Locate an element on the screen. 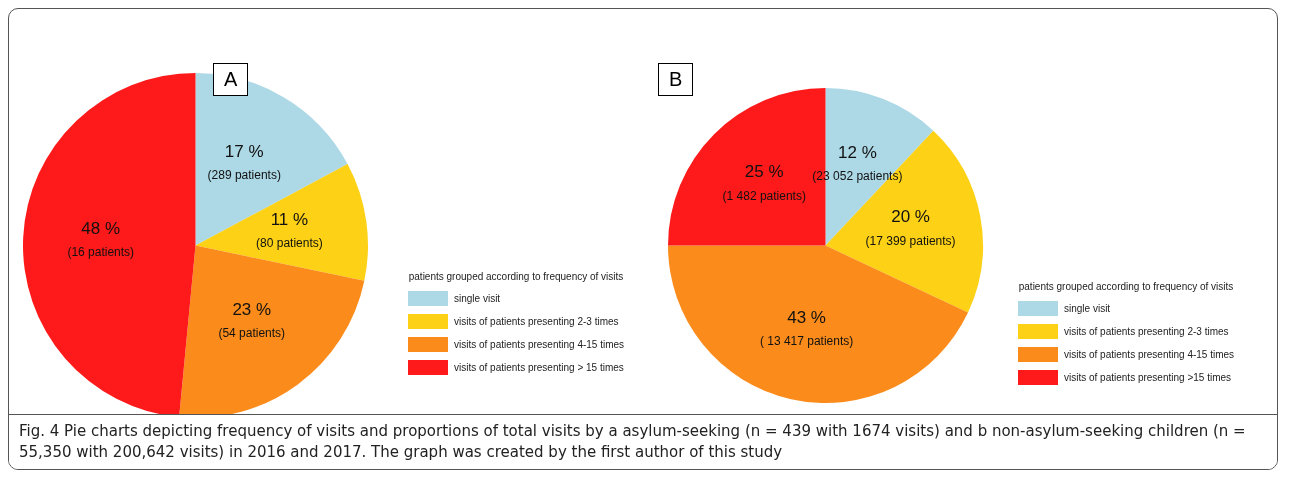 The height and width of the screenshot is (483, 1292). data-label: 17 % (289 patients) is located at coordinates (244, 162).